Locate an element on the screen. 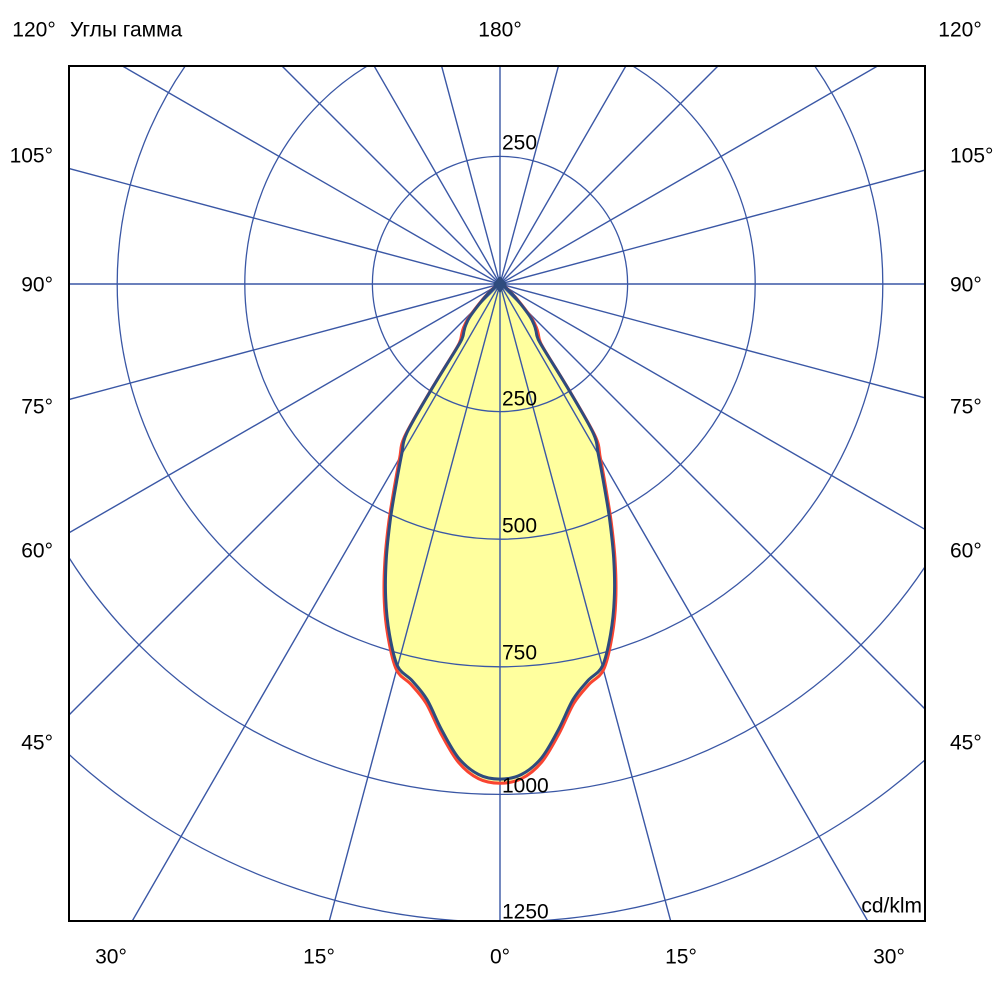  gamma-label-top-center: 180° is located at coordinates (500, 30).